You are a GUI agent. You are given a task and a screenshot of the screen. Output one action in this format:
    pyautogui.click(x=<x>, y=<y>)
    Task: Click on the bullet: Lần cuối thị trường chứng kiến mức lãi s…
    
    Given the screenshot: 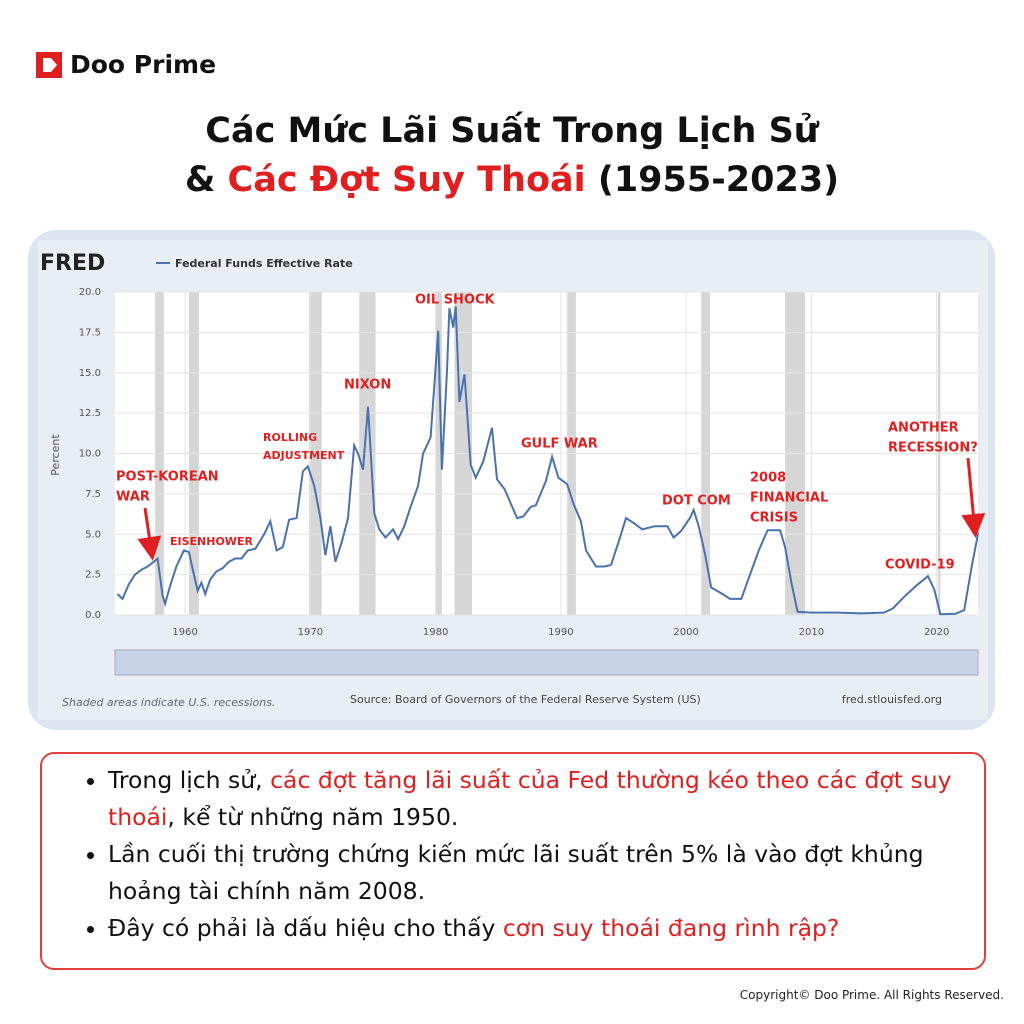 What is the action you would take?
    pyautogui.click(x=537, y=873)
    